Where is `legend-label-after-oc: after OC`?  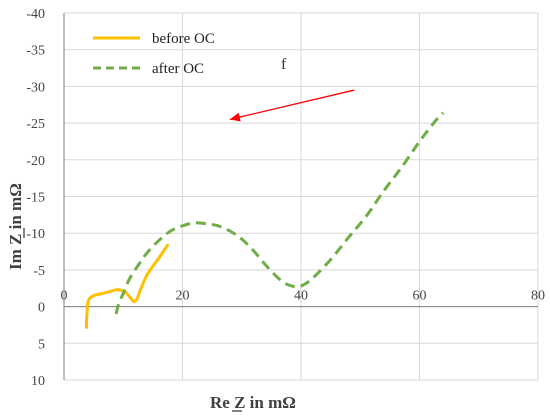 legend-label-after-oc: after OC is located at coordinates (178, 69).